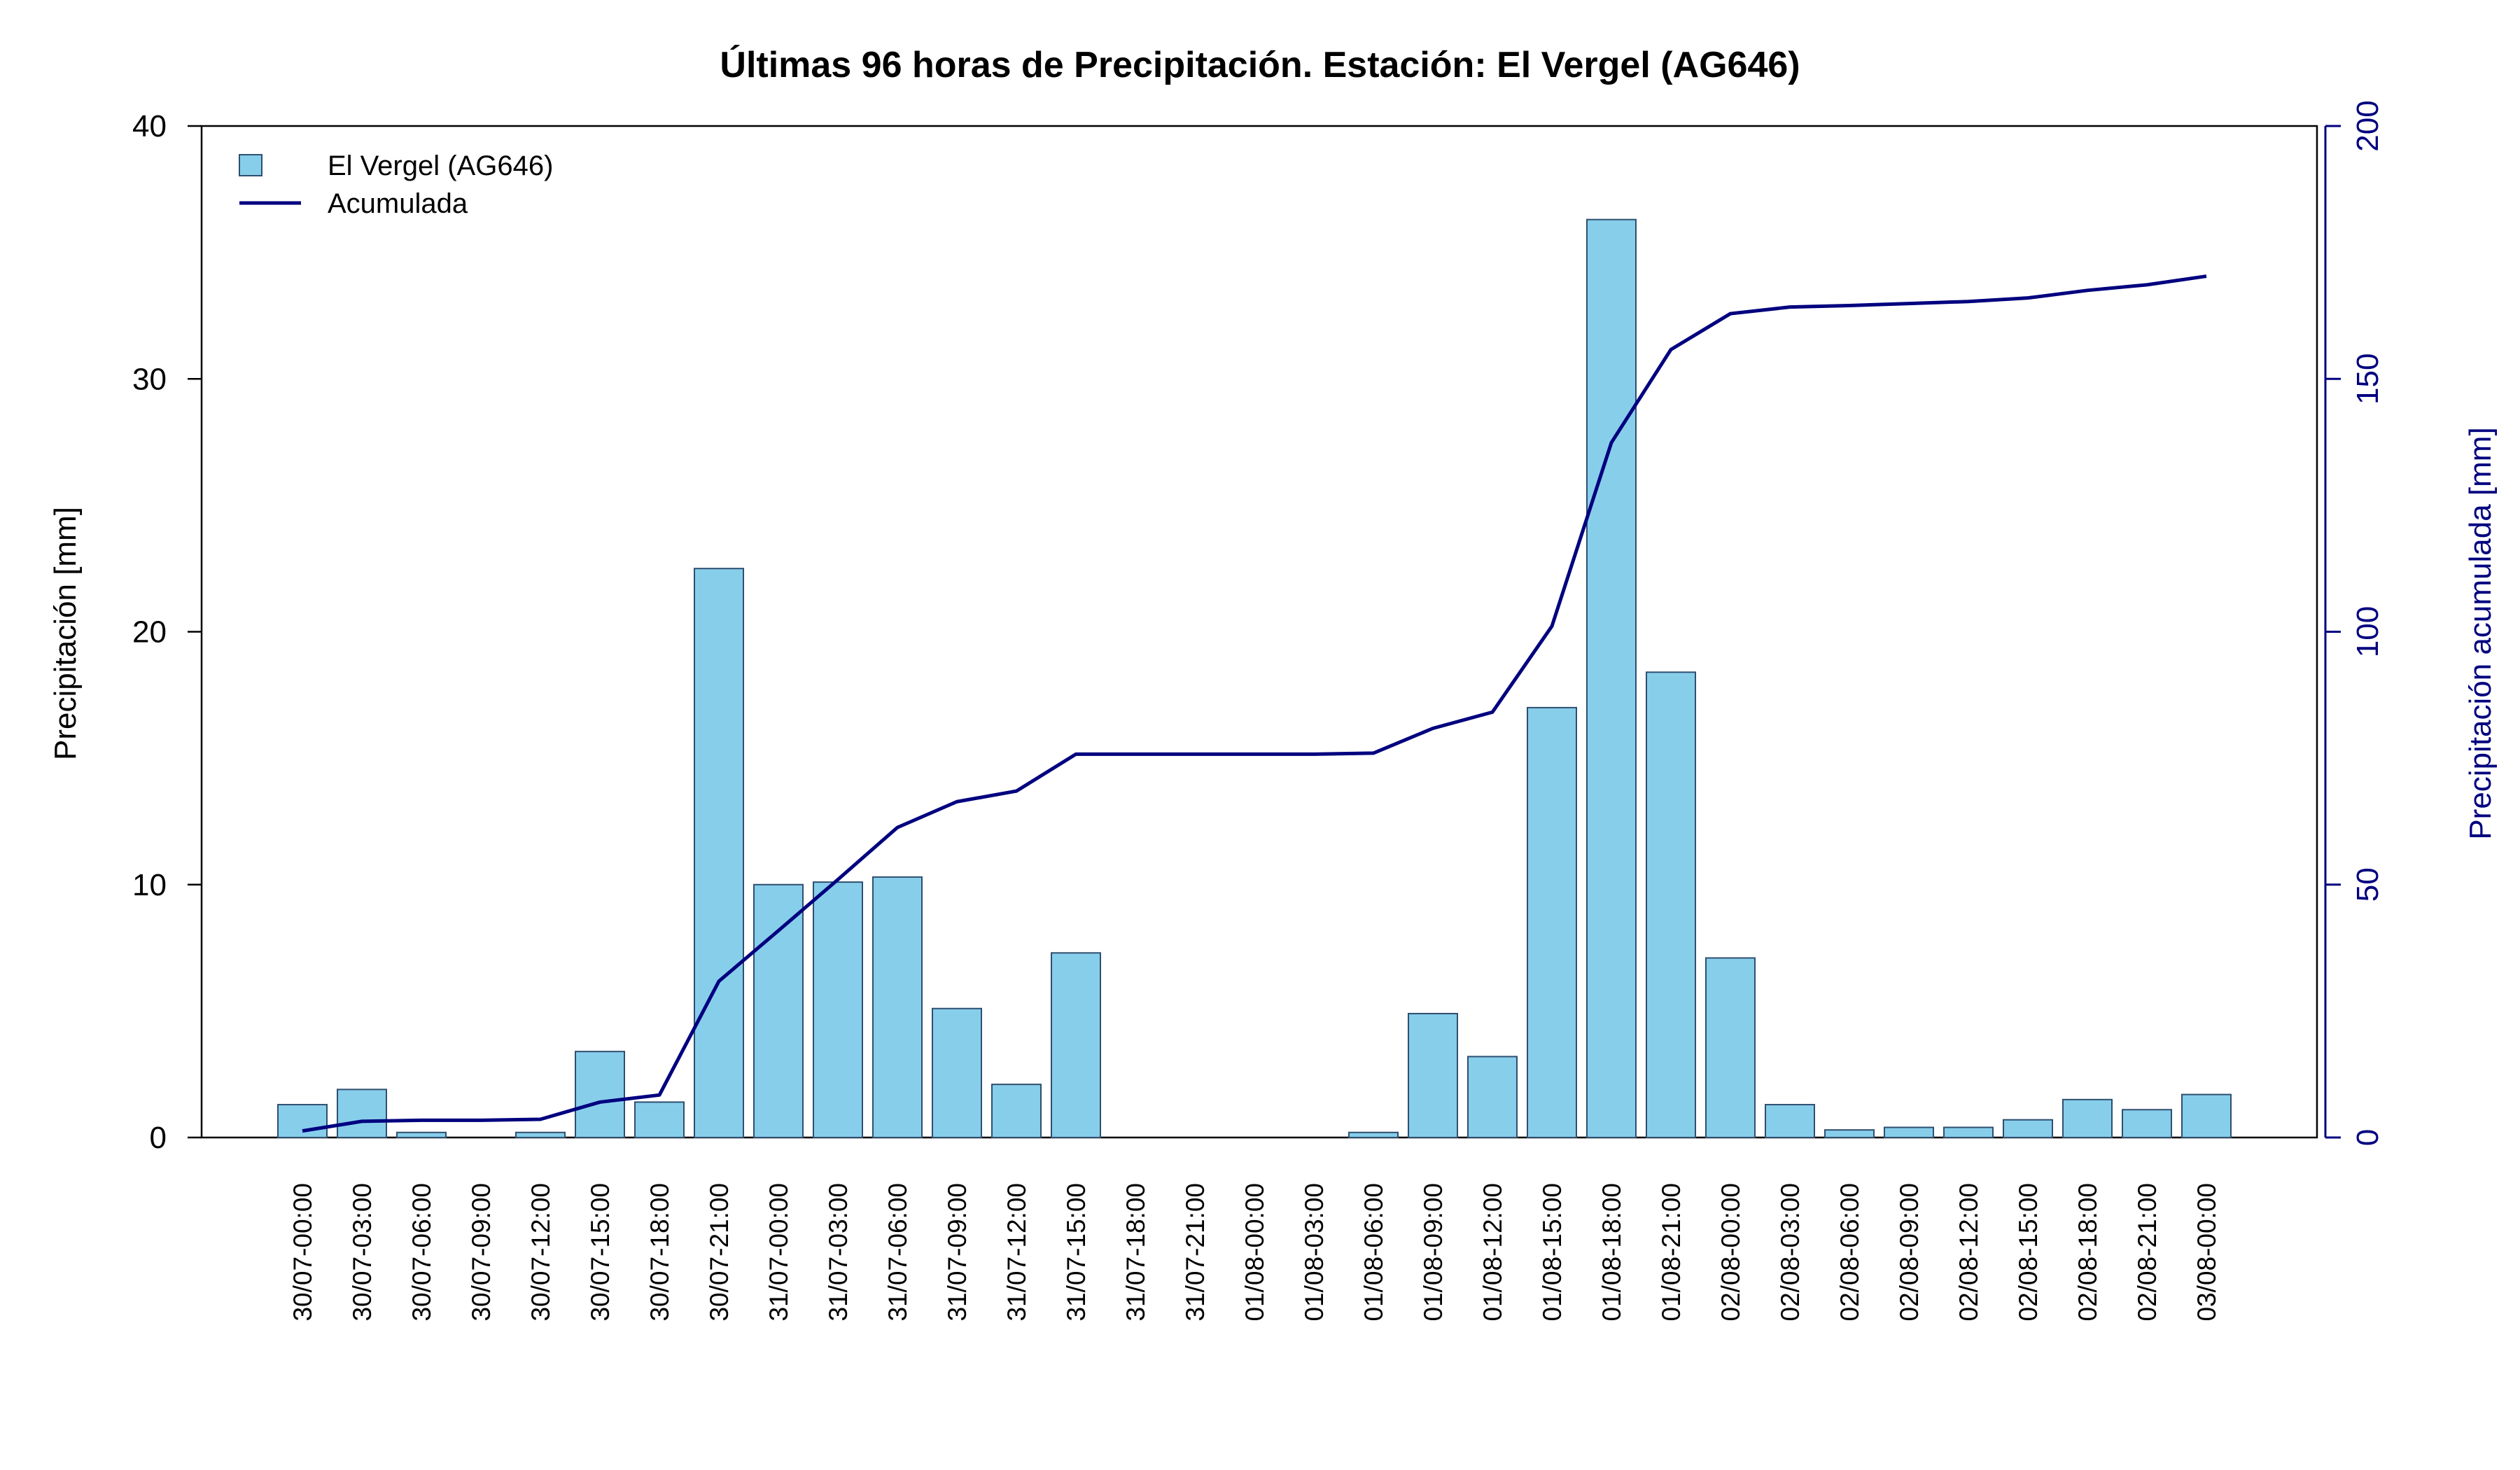 Image resolution: width=2520 pixels, height=1470 pixels. I want to click on bar-02/08-15:00, so click(2028, 1129).